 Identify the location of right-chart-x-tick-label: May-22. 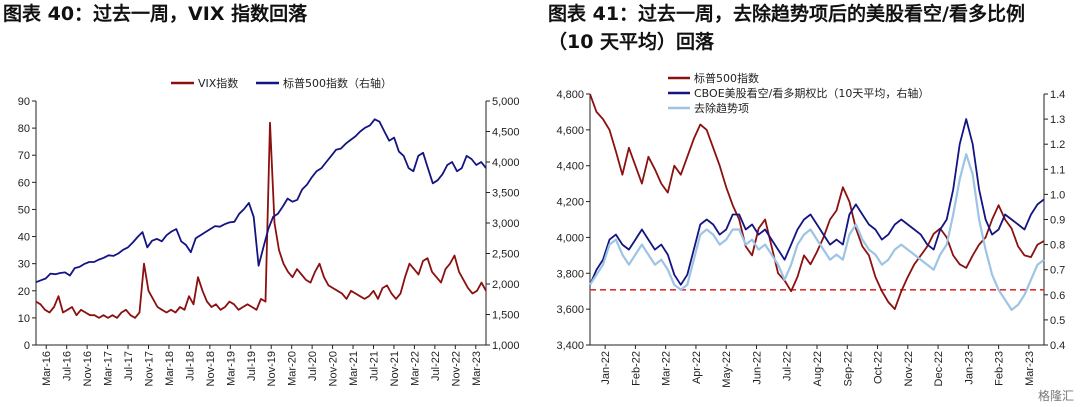
(727, 369).